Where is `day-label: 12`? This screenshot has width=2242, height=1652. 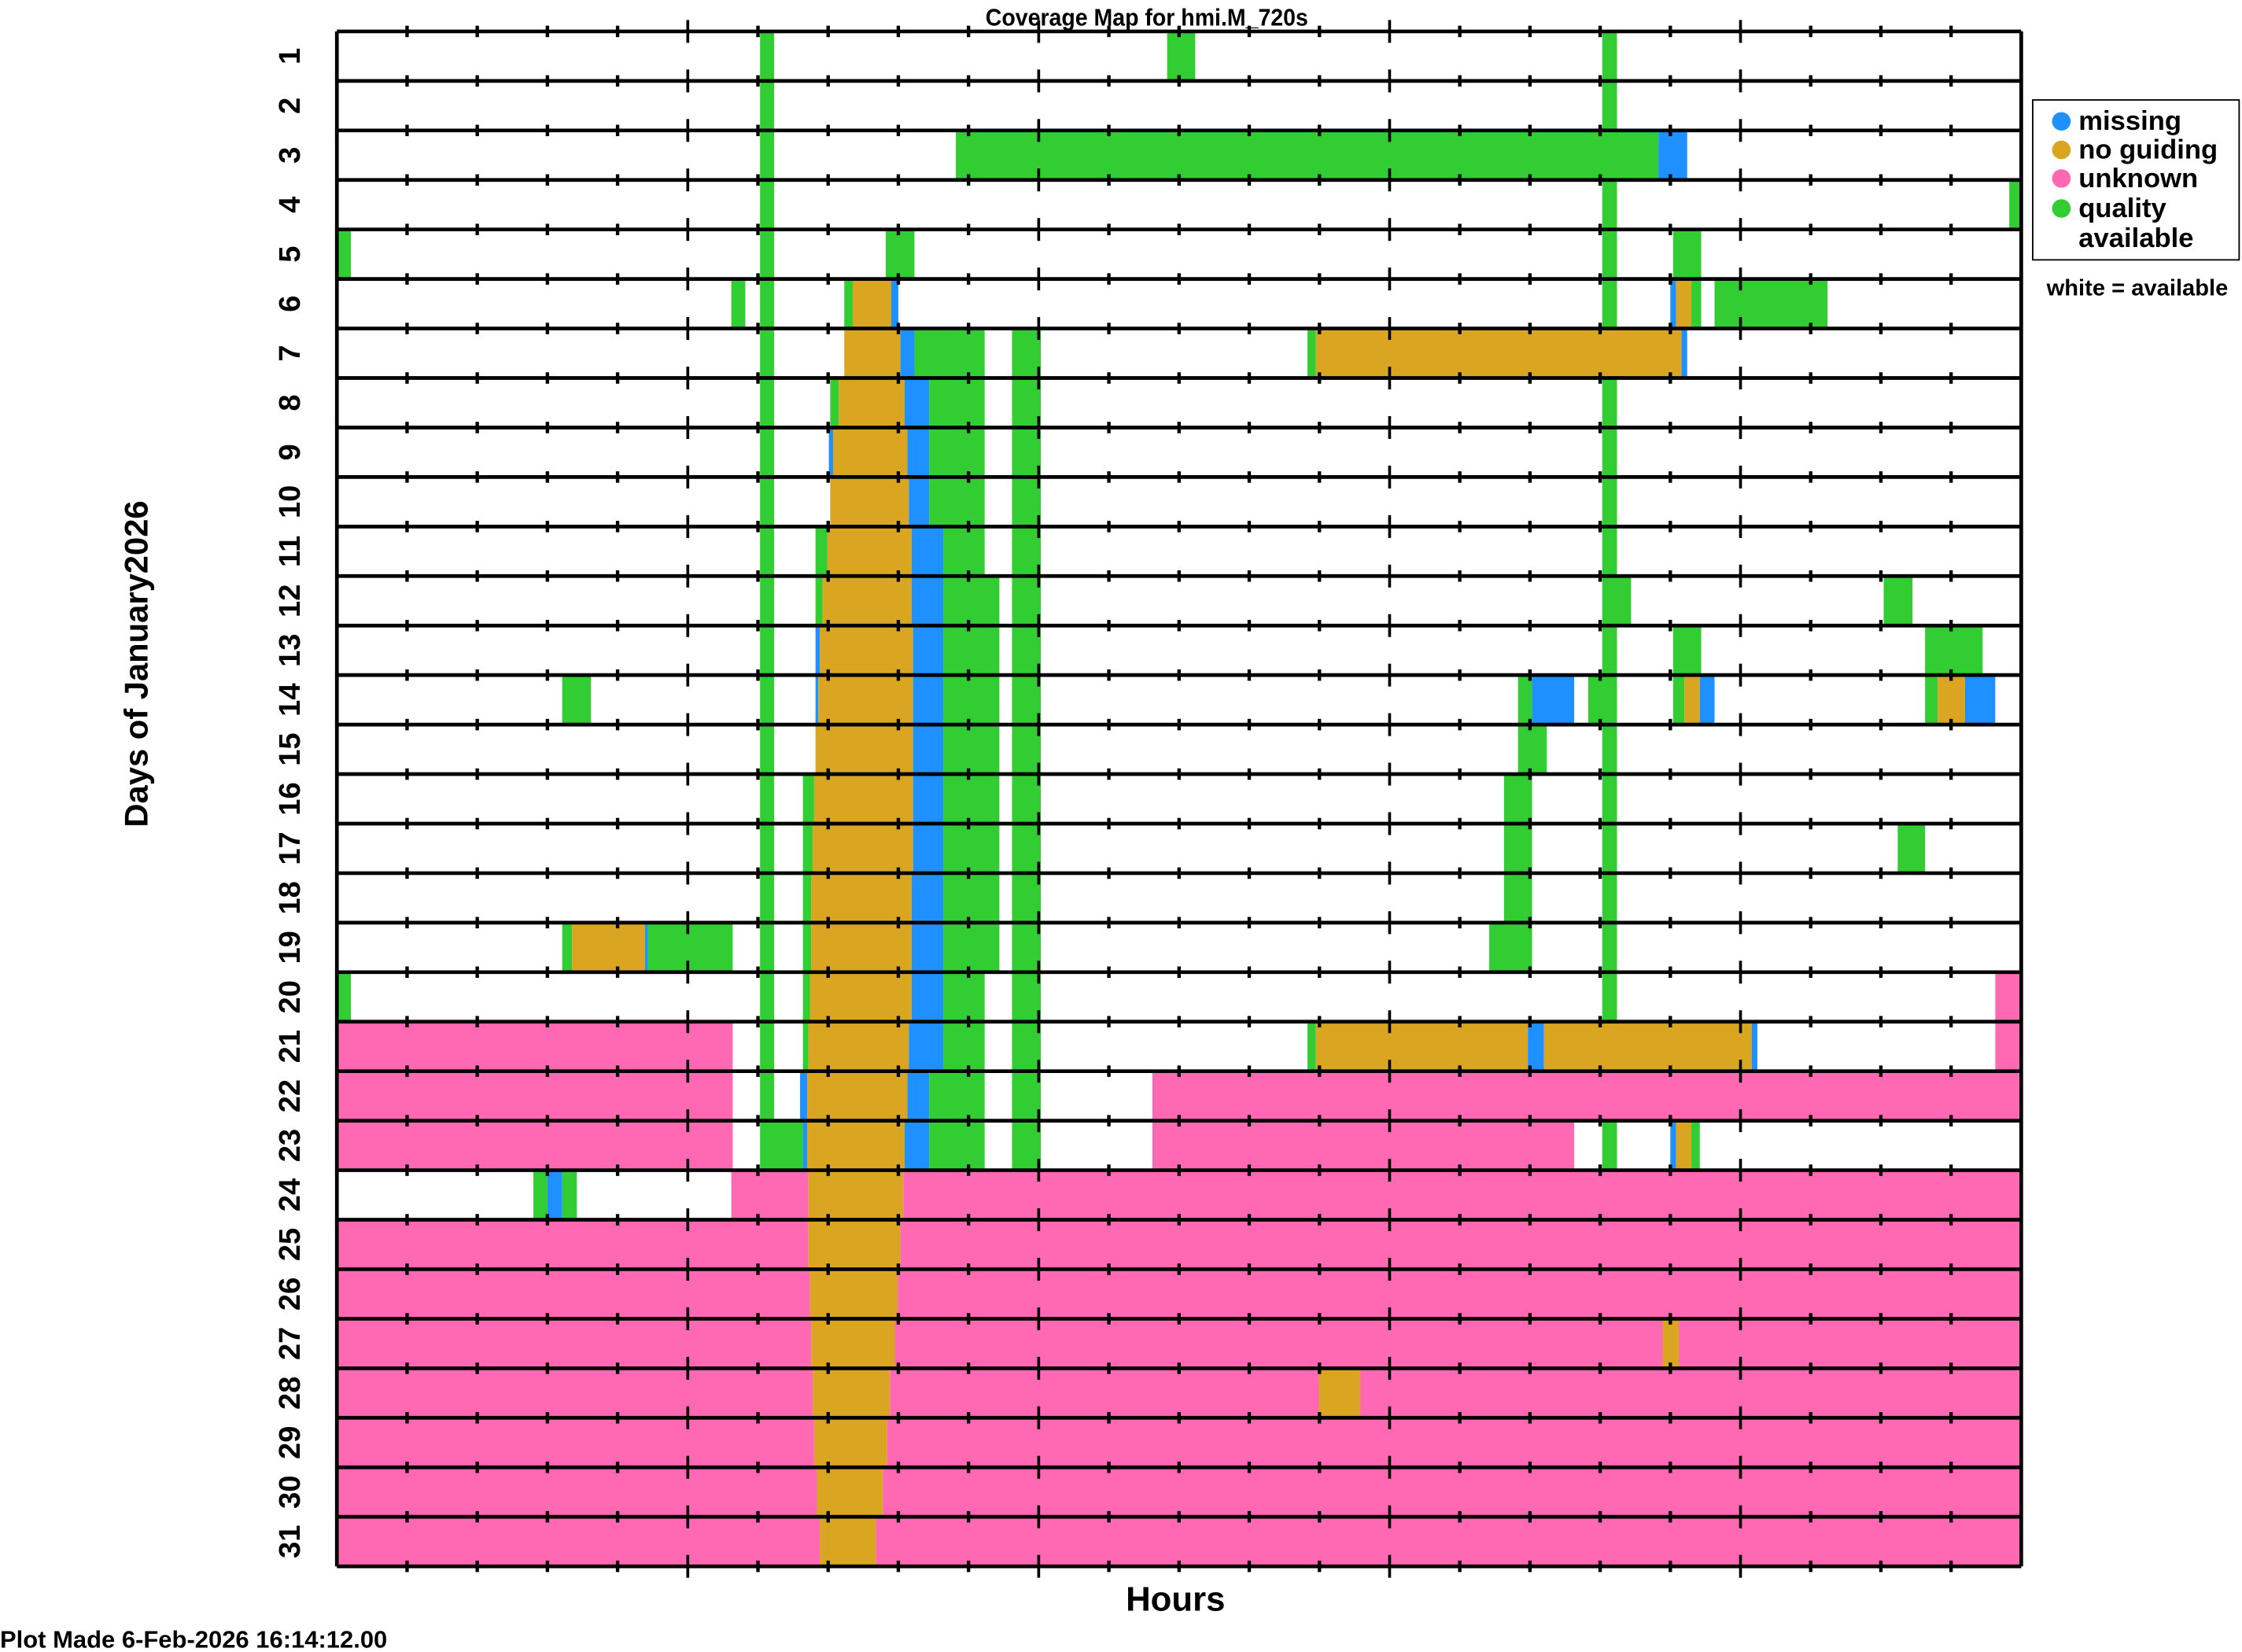 day-label: 12 is located at coordinates (290, 601).